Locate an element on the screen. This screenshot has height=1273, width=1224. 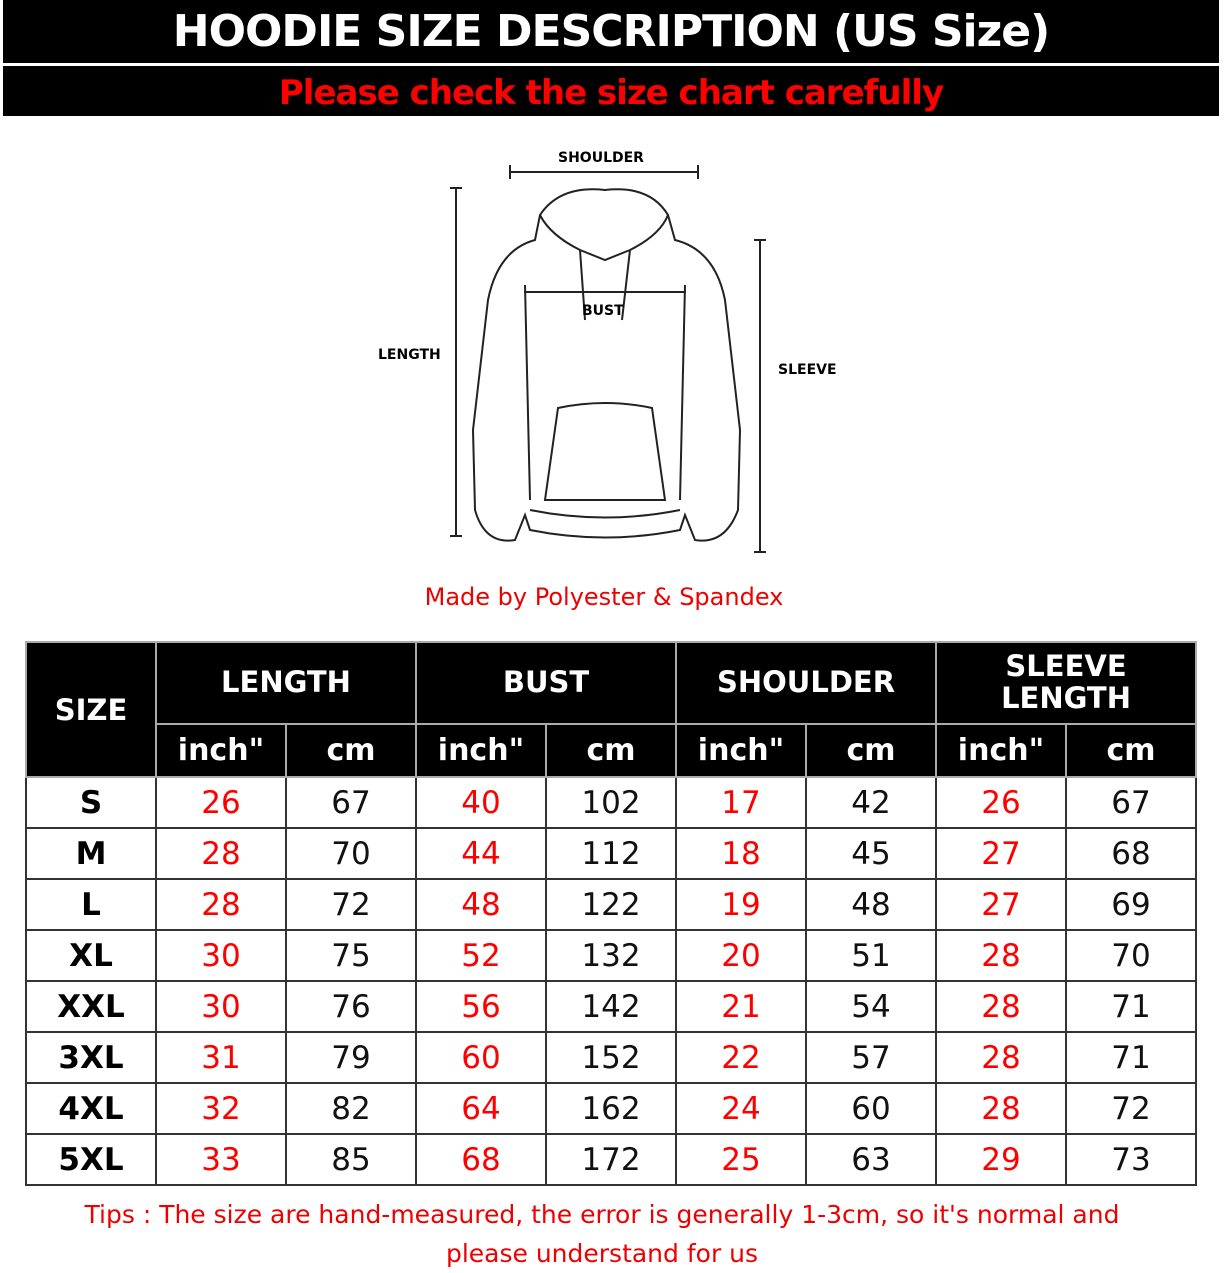
cm-cell: 122 is located at coordinates (611, 904).